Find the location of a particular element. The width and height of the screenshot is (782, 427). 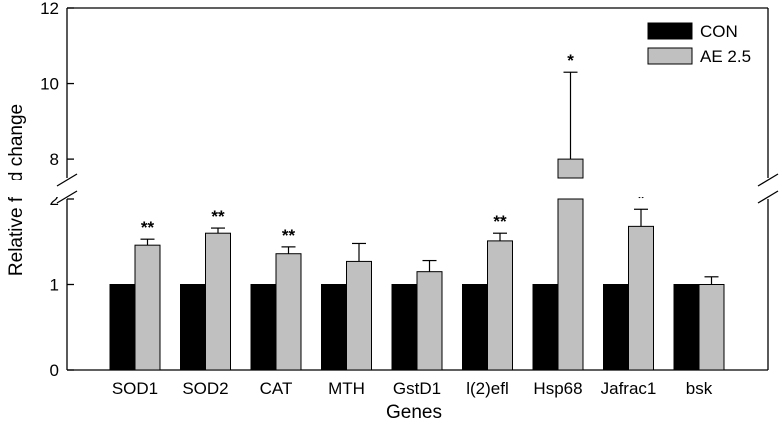

bar-ae-6-lower is located at coordinates (570, 284).